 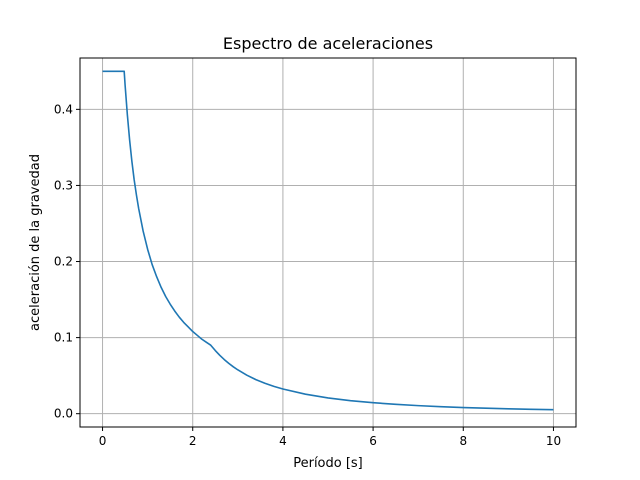 What do you see at coordinates (328, 43) in the screenshot?
I see `chart-title: Espectro de aceleraciones` at bounding box center [328, 43].